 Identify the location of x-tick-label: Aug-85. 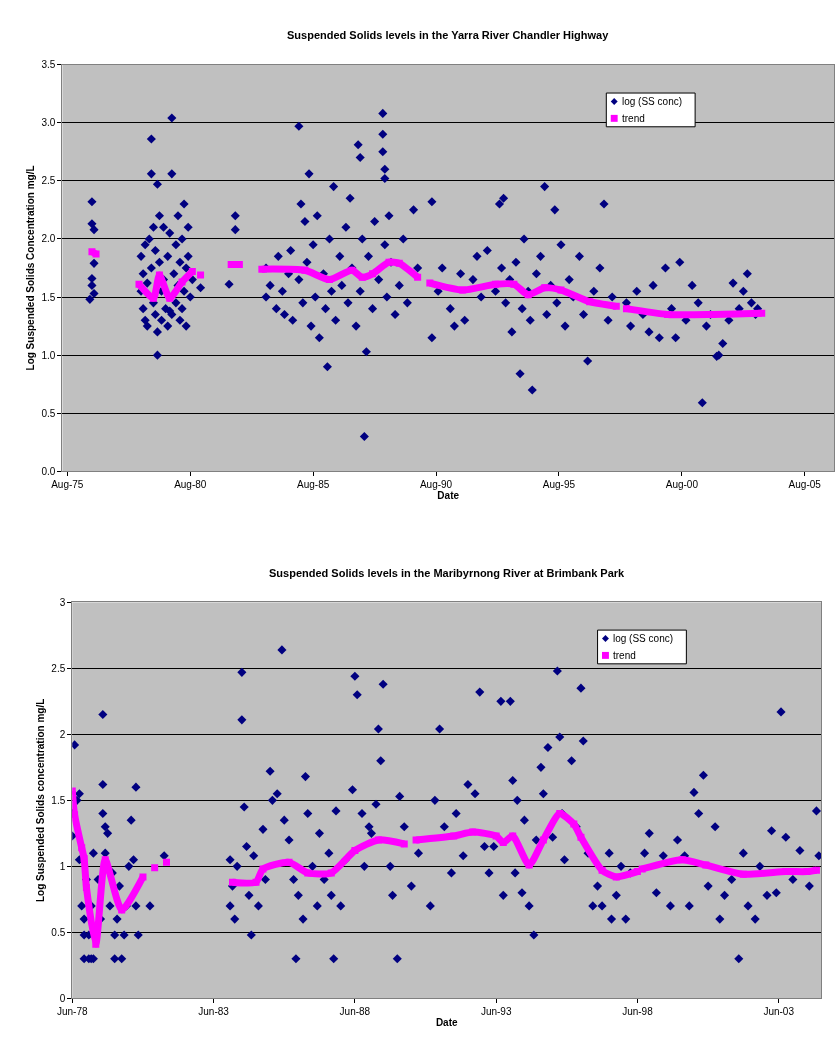
(313, 485).